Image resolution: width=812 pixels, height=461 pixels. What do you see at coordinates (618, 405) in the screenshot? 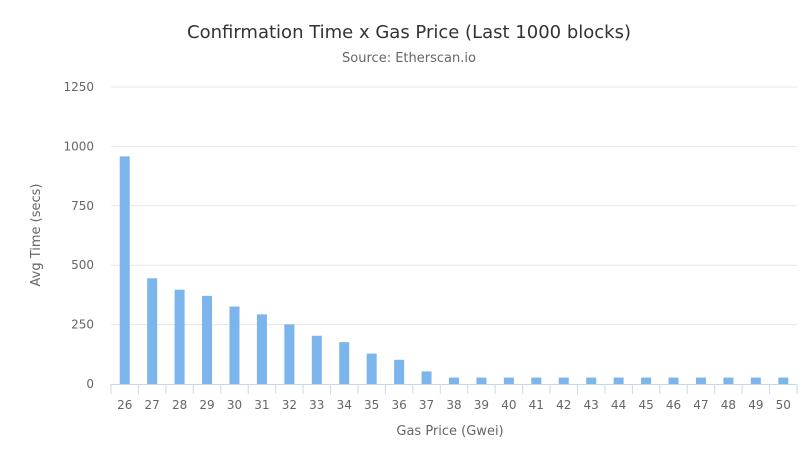
I see `x-tick-label: 44` at bounding box center [618, 405].